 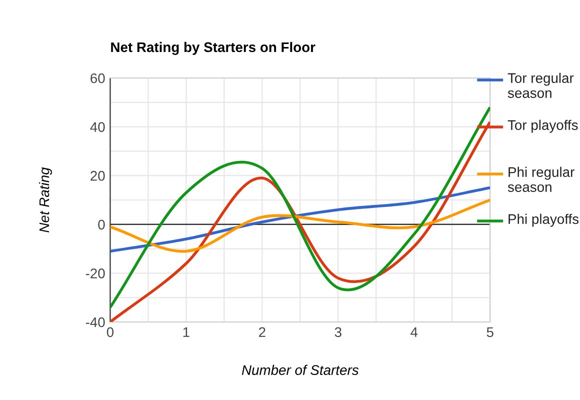 I want to click on x-axis-title: Number of Starters, so click(x=300, y=370).